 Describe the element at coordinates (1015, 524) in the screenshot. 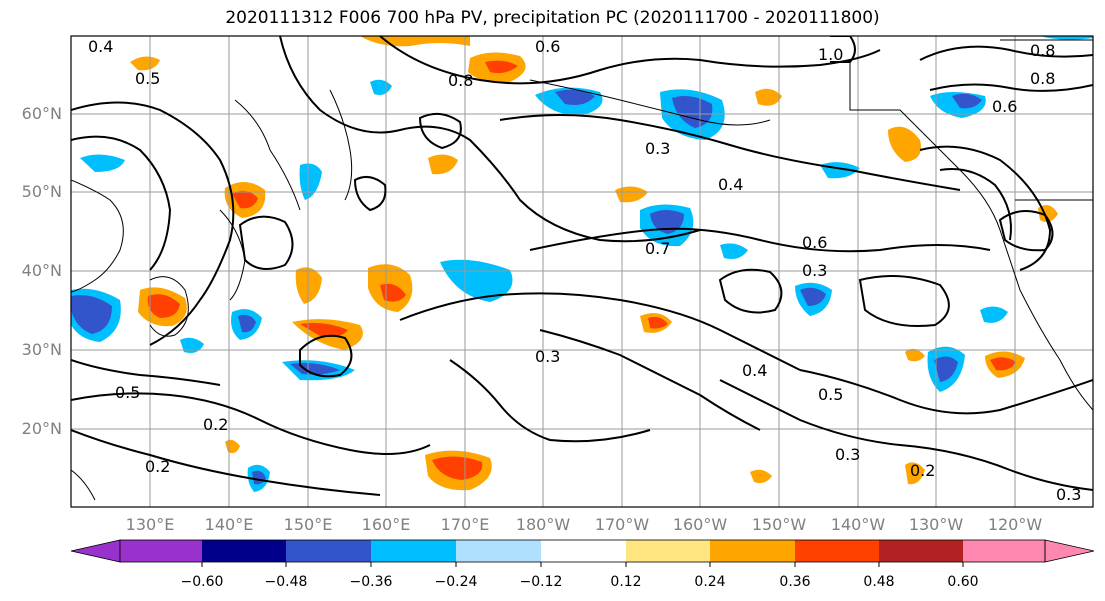

I see `lon-label: 120°W` at that location.